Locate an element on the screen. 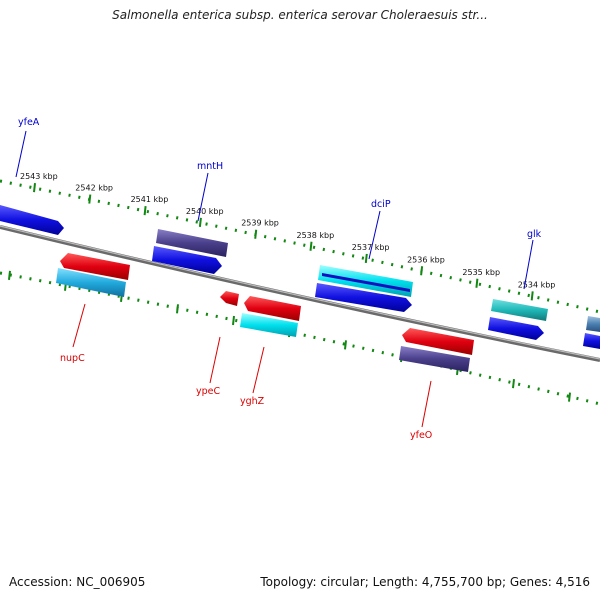 The image size is (600, 600). gene-mntH is located at coordinates (187, 260).